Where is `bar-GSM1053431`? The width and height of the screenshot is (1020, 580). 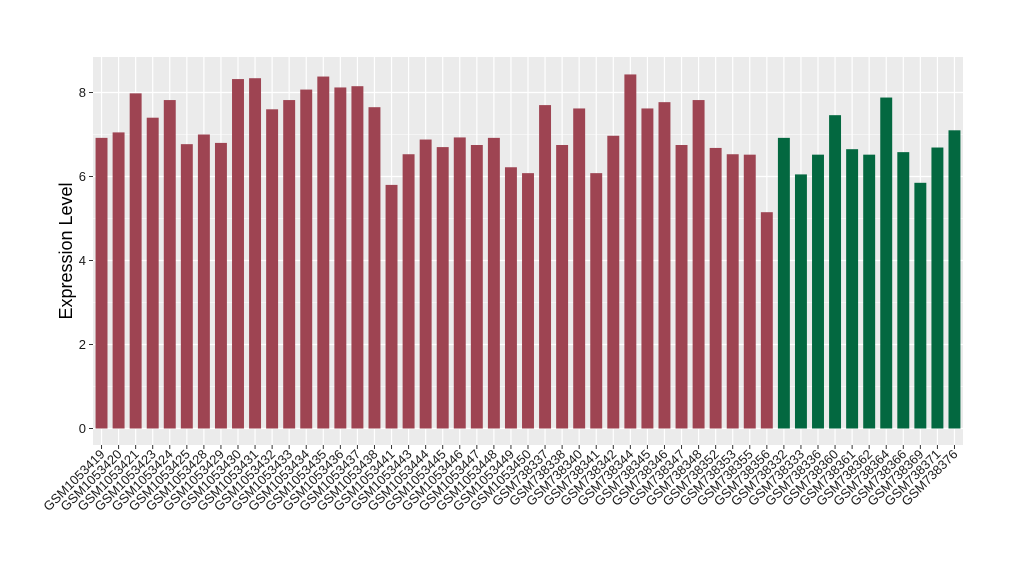 bar-GSM1053431 is located at coordinates (255, 253).